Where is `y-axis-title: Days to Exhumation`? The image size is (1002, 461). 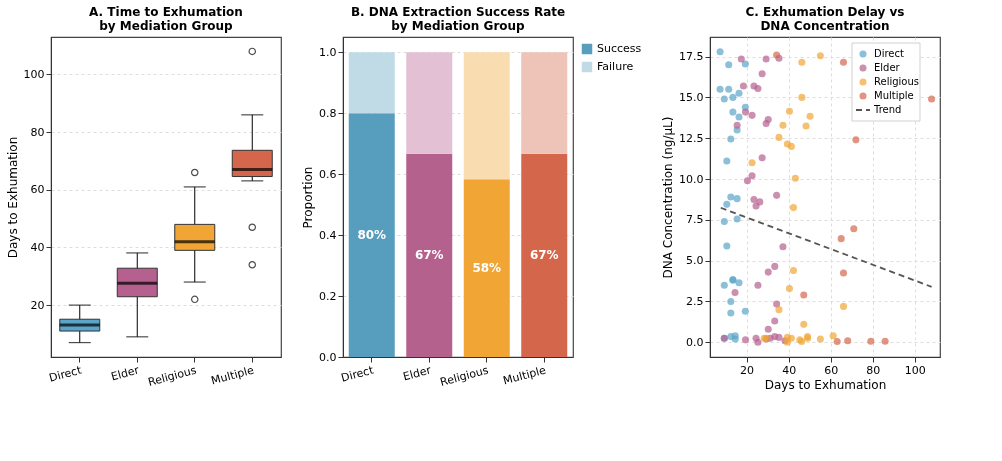 y-axis-title: Days to Exhumation is located at coordinates (12, 197).